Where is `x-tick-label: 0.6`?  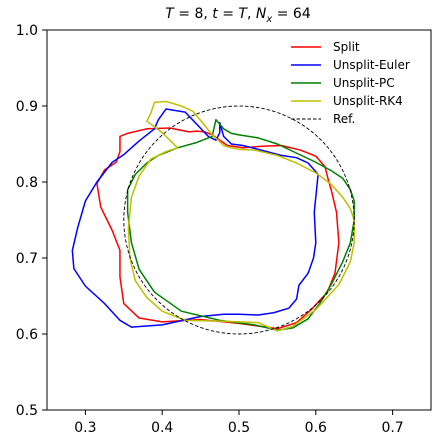
x-tick-label: 0.6 is located at coordinates (316, 428).